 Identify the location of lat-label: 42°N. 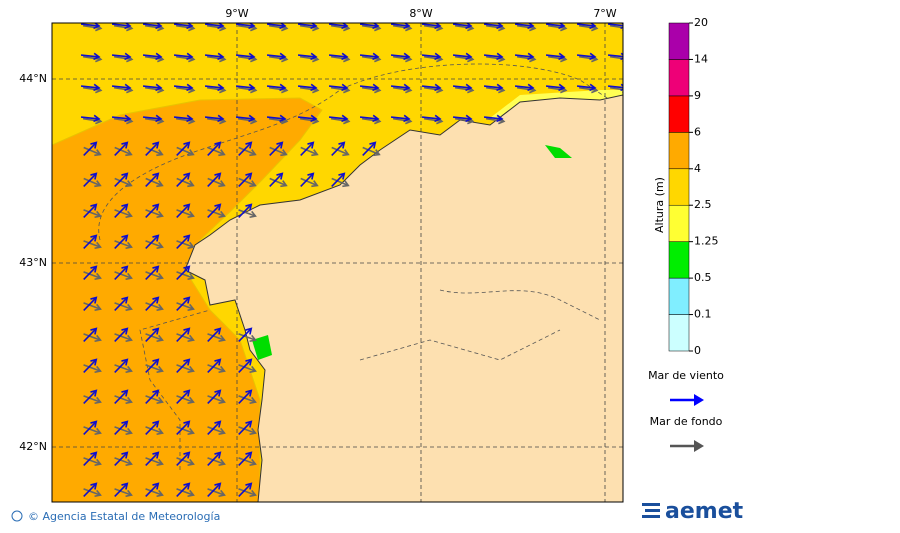
(33, 446).